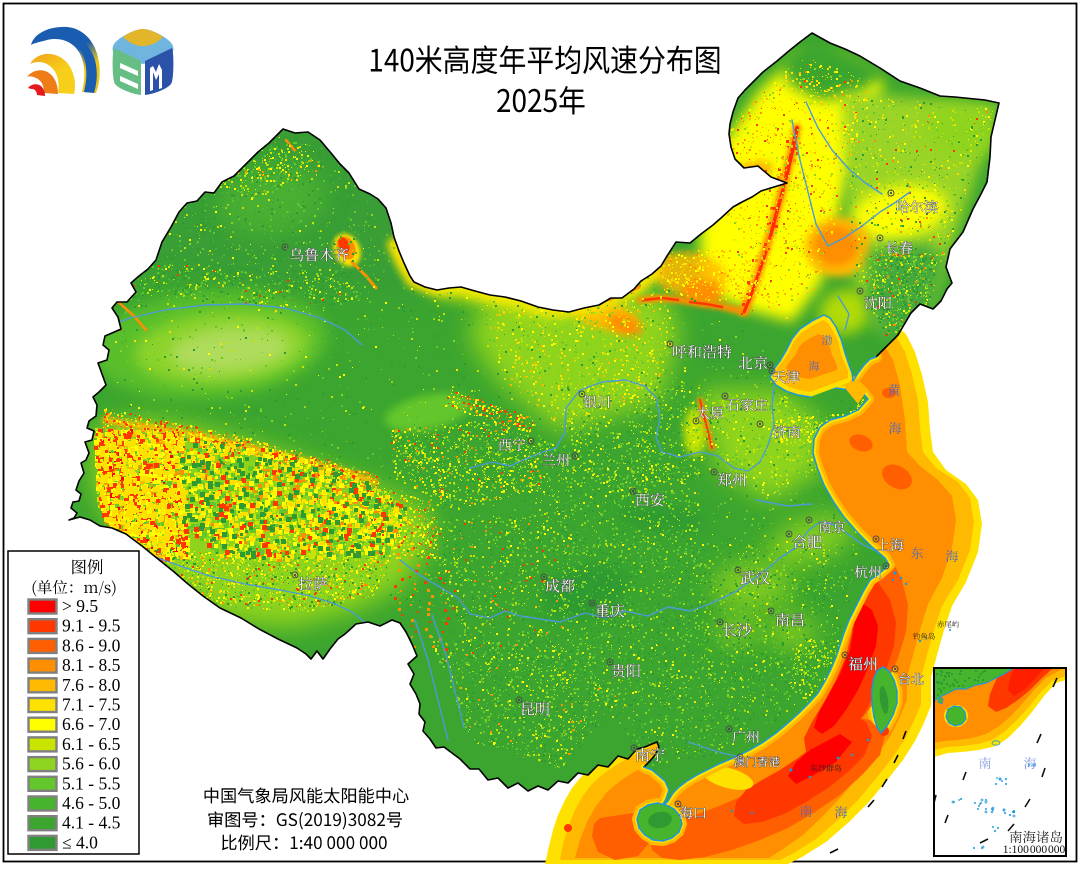  What do you see at coordinates (91, 823) in the screenshot?
I see `svg-text: 4.1 - 4.5` at bounding box center [91, 823].